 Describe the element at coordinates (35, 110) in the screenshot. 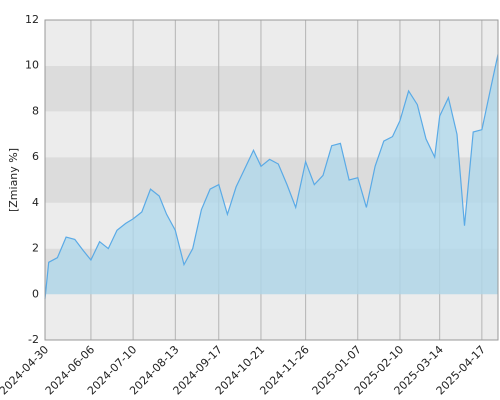

I see `y-tick-label: 8` at that location.